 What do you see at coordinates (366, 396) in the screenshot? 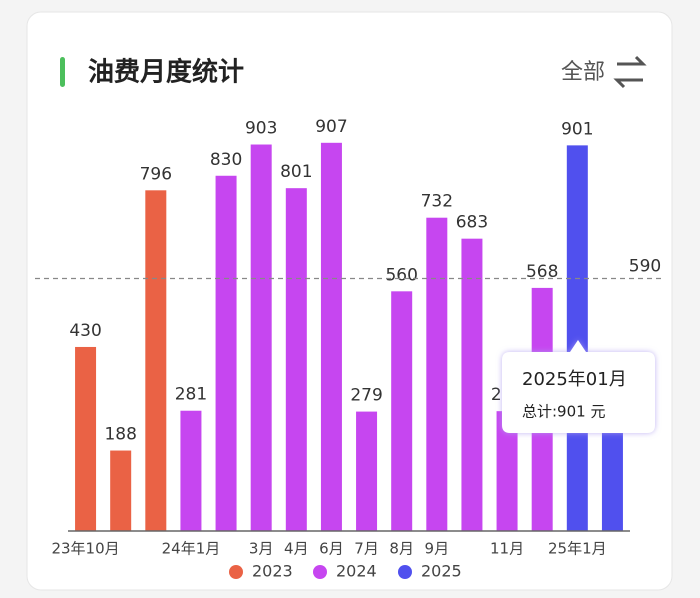
I see `bar-value-label: 279` at bounding box center [366, 396].